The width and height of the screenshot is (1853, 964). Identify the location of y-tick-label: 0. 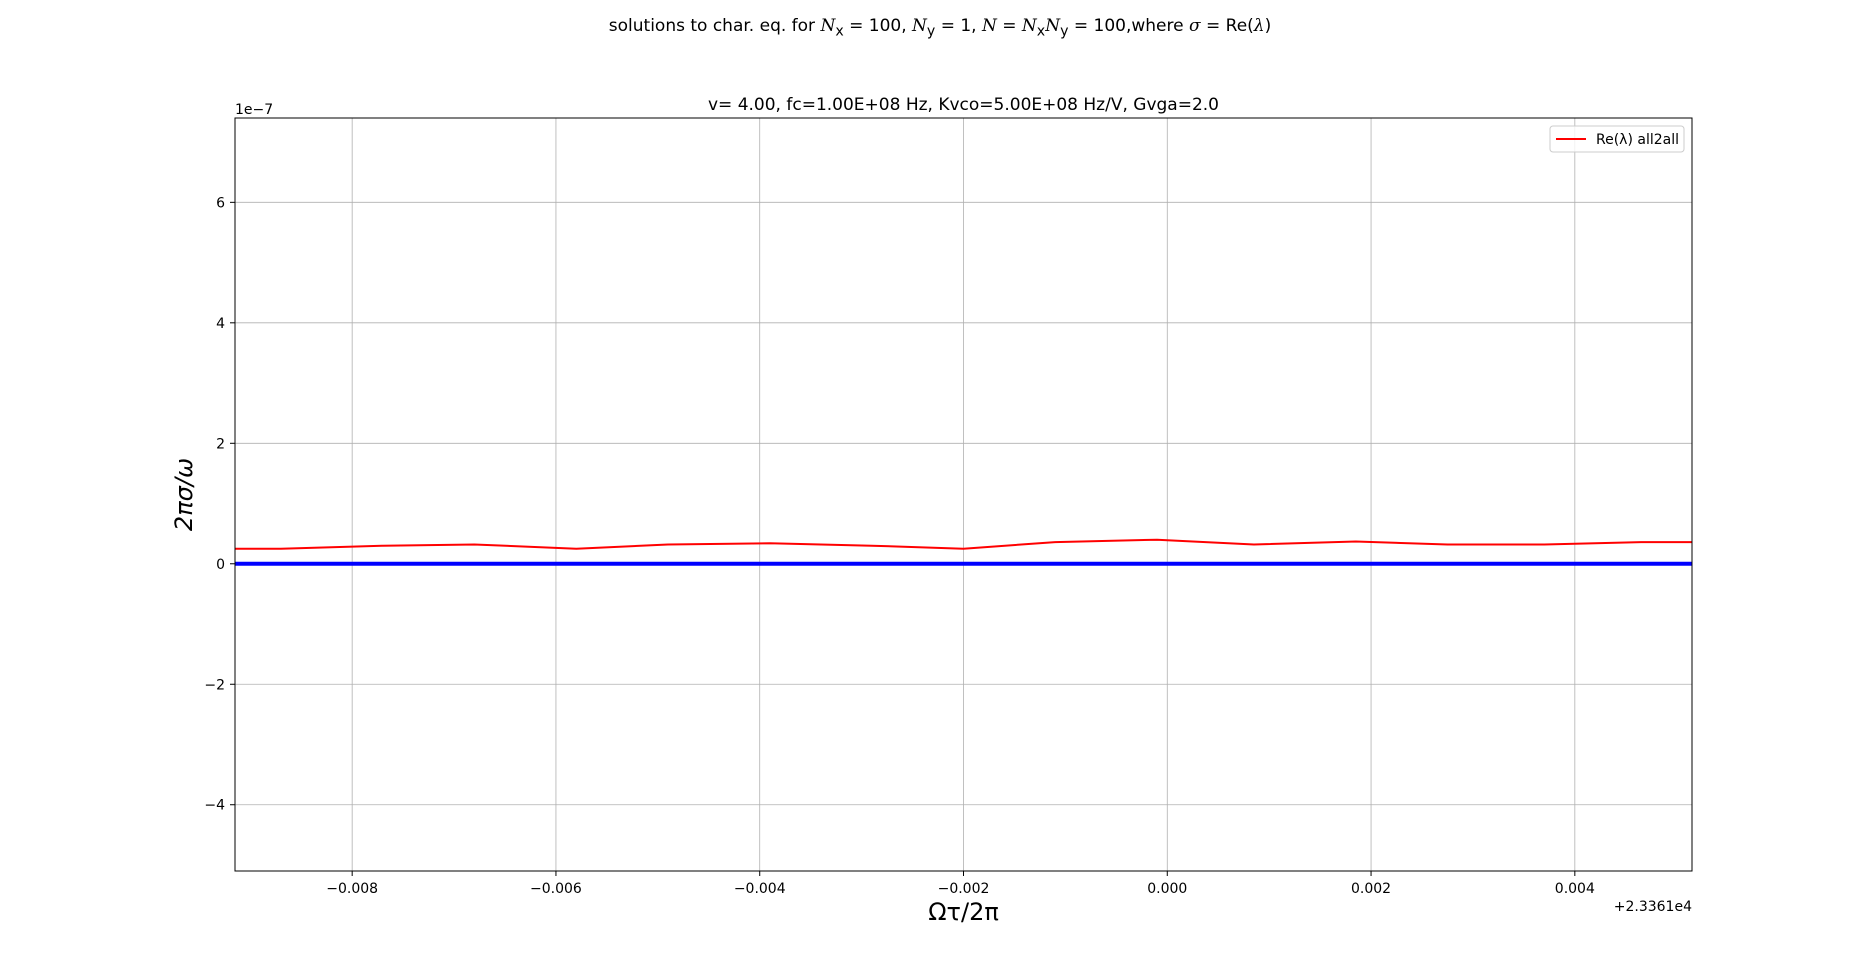
(220, 565).